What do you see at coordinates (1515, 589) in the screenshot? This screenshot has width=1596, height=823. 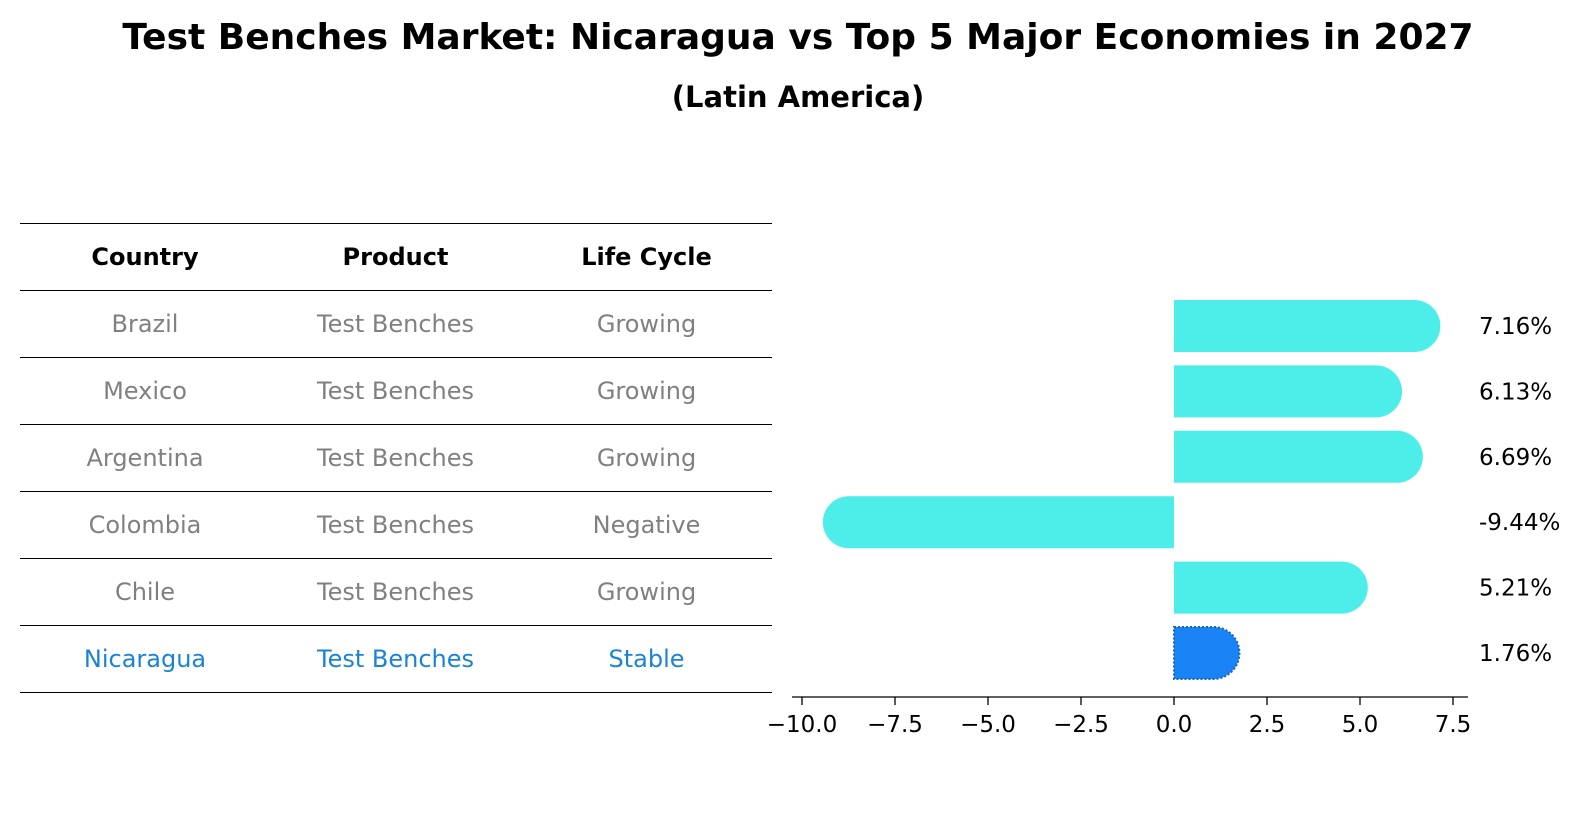 I see `bar-value-label: 5.21%` at bounding box center [1515, 589].